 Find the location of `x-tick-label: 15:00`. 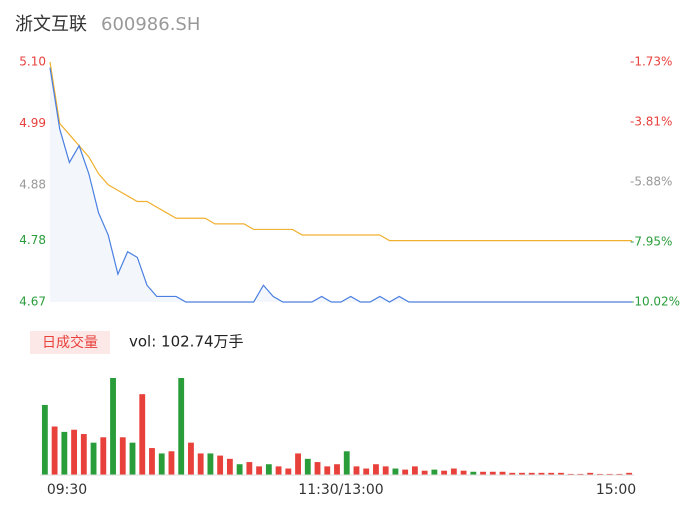

x-tick-label: 15:00 is located at coordinates (616, 490).